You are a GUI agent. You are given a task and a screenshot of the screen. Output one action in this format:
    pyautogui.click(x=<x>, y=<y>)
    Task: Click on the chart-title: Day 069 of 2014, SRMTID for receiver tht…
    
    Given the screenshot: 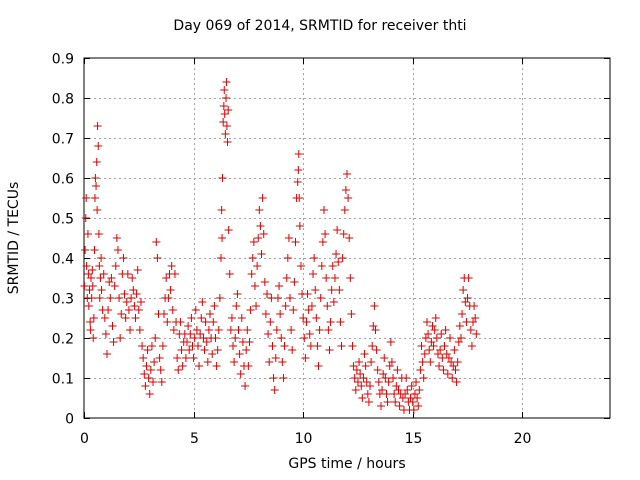 What is the action you would take?
    pyautogui.click(x=320, y=26)
    